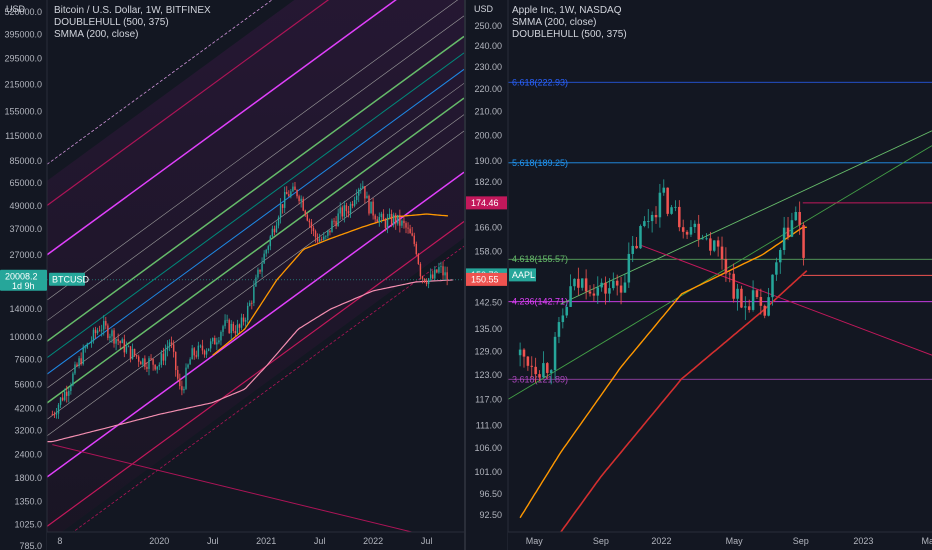 The width and height of the screenshot is (932, 550). Describe the element at coordinates (488, 182) in the screenshot. I see `aapl-y-tick-label: 182.00` at that location.